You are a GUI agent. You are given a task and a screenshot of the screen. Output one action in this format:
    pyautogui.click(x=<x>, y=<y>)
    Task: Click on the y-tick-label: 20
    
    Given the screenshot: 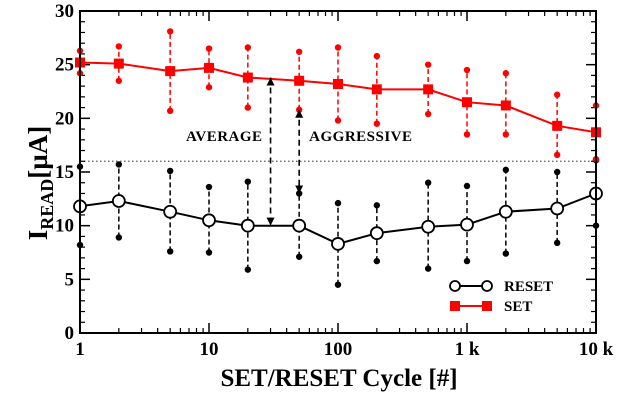 What is the action you would take?
    pyautogui.click(x=64, y=118)
    